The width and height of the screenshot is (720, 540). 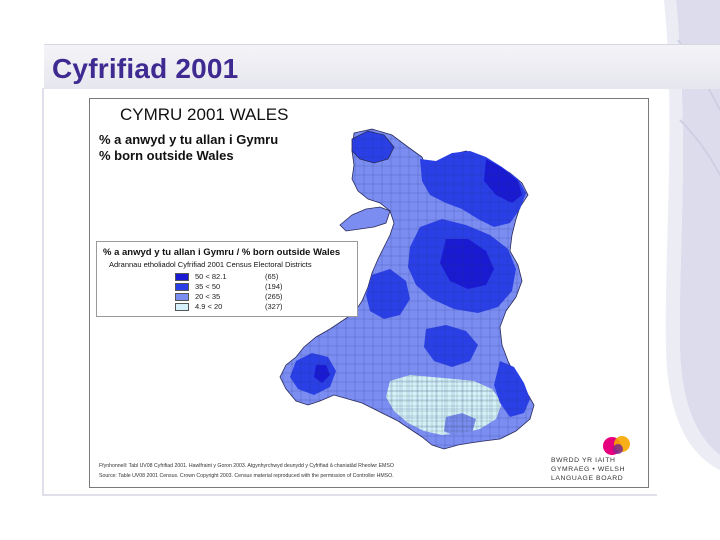 What do you see at coordinates (274, 286) in the screenshot?
I see `legend-count: (194)` at bounding box center [274, 286].